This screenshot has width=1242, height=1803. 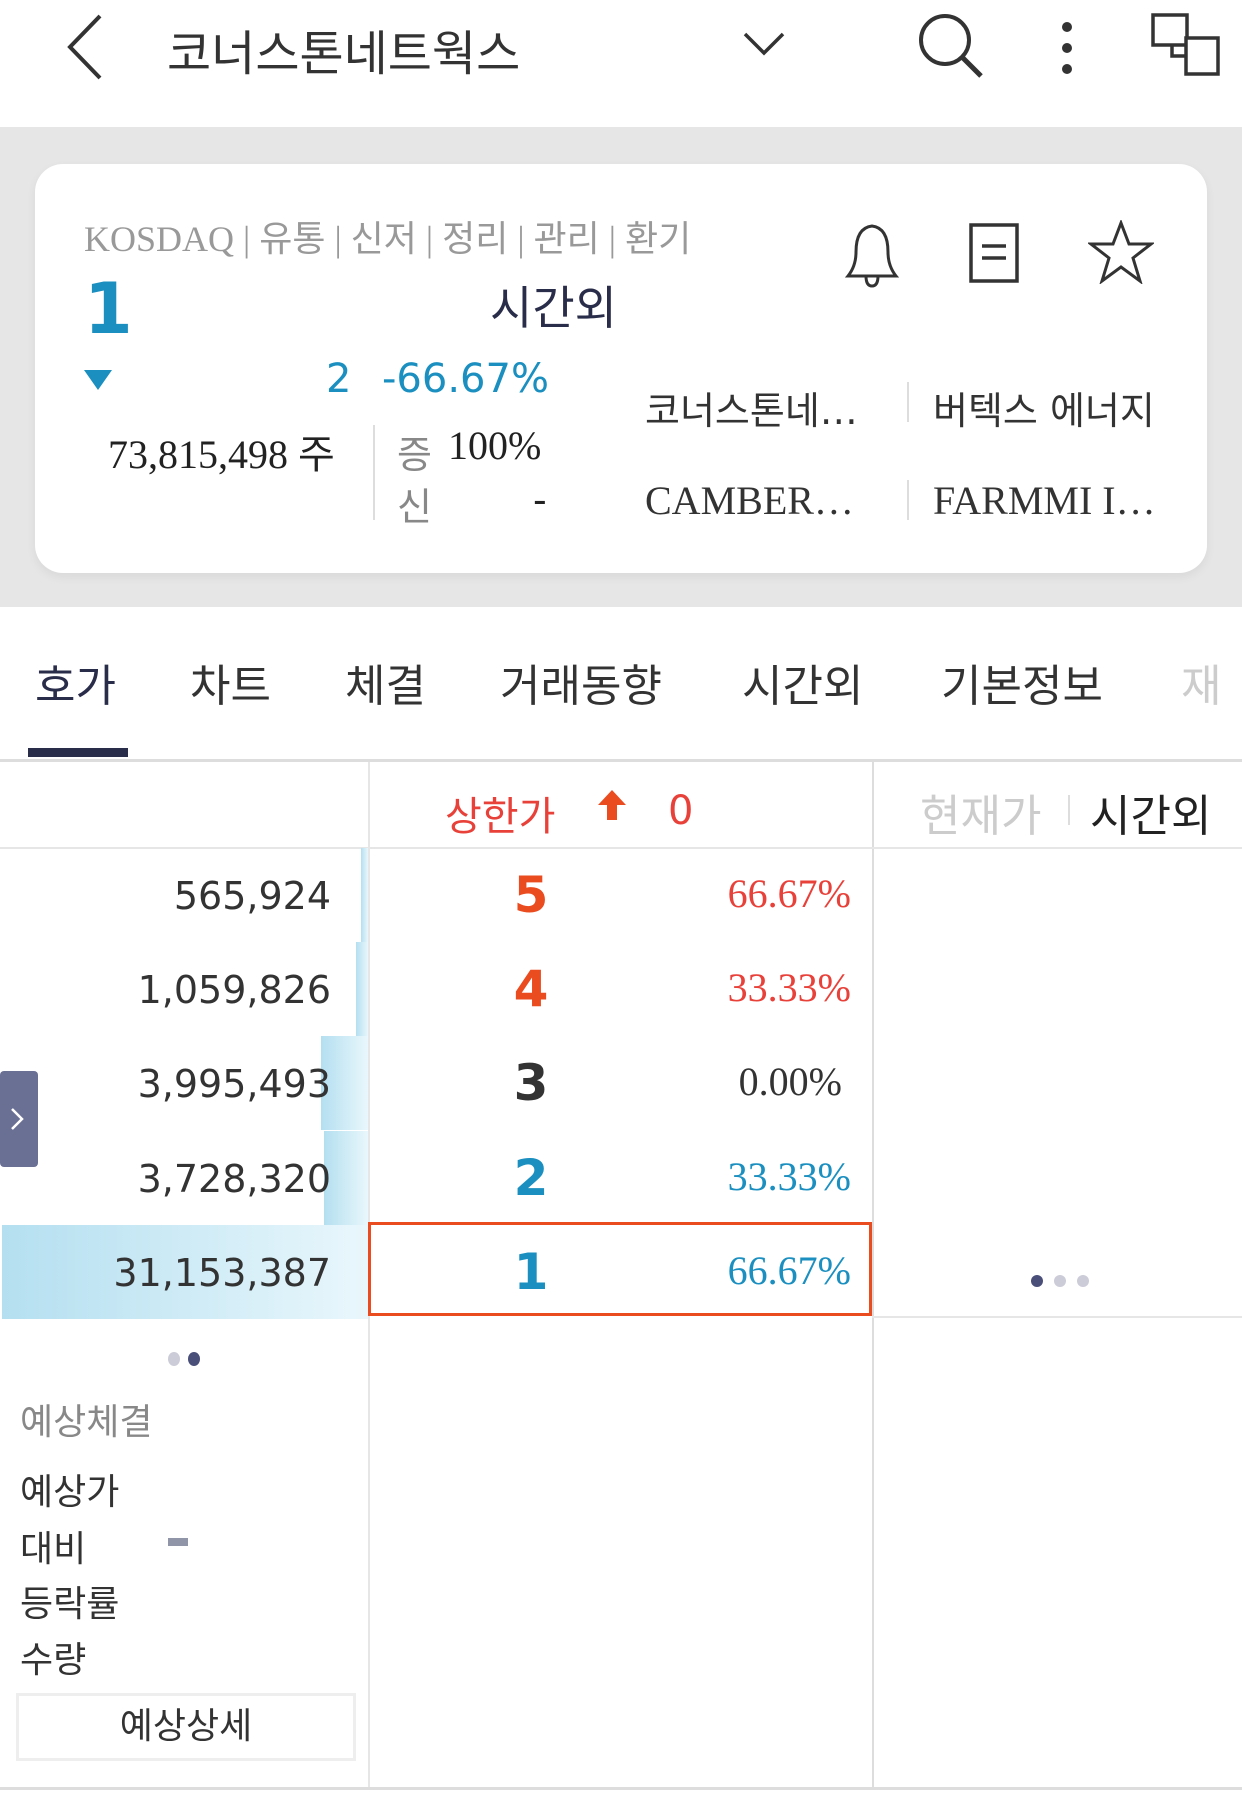 What do you see at coordinates (108, 309) in the screenshot?
I see `current-price: 1` at bounding box center [108, 309].